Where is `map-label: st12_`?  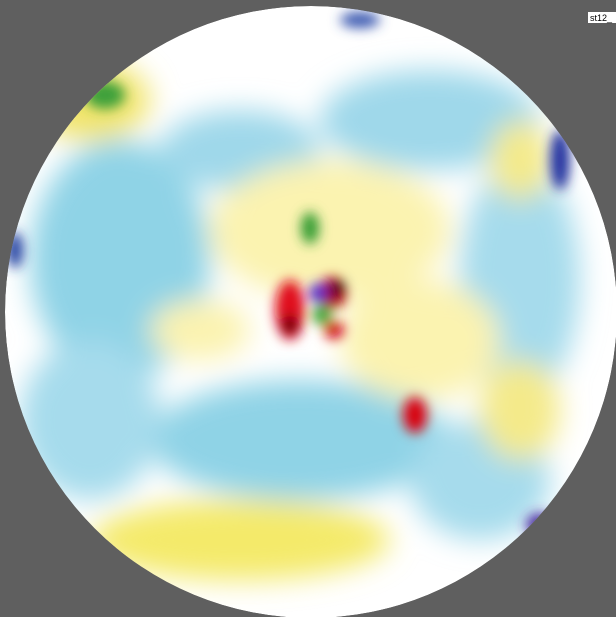 map-label: st12_ is located at coordinates (601, 18).